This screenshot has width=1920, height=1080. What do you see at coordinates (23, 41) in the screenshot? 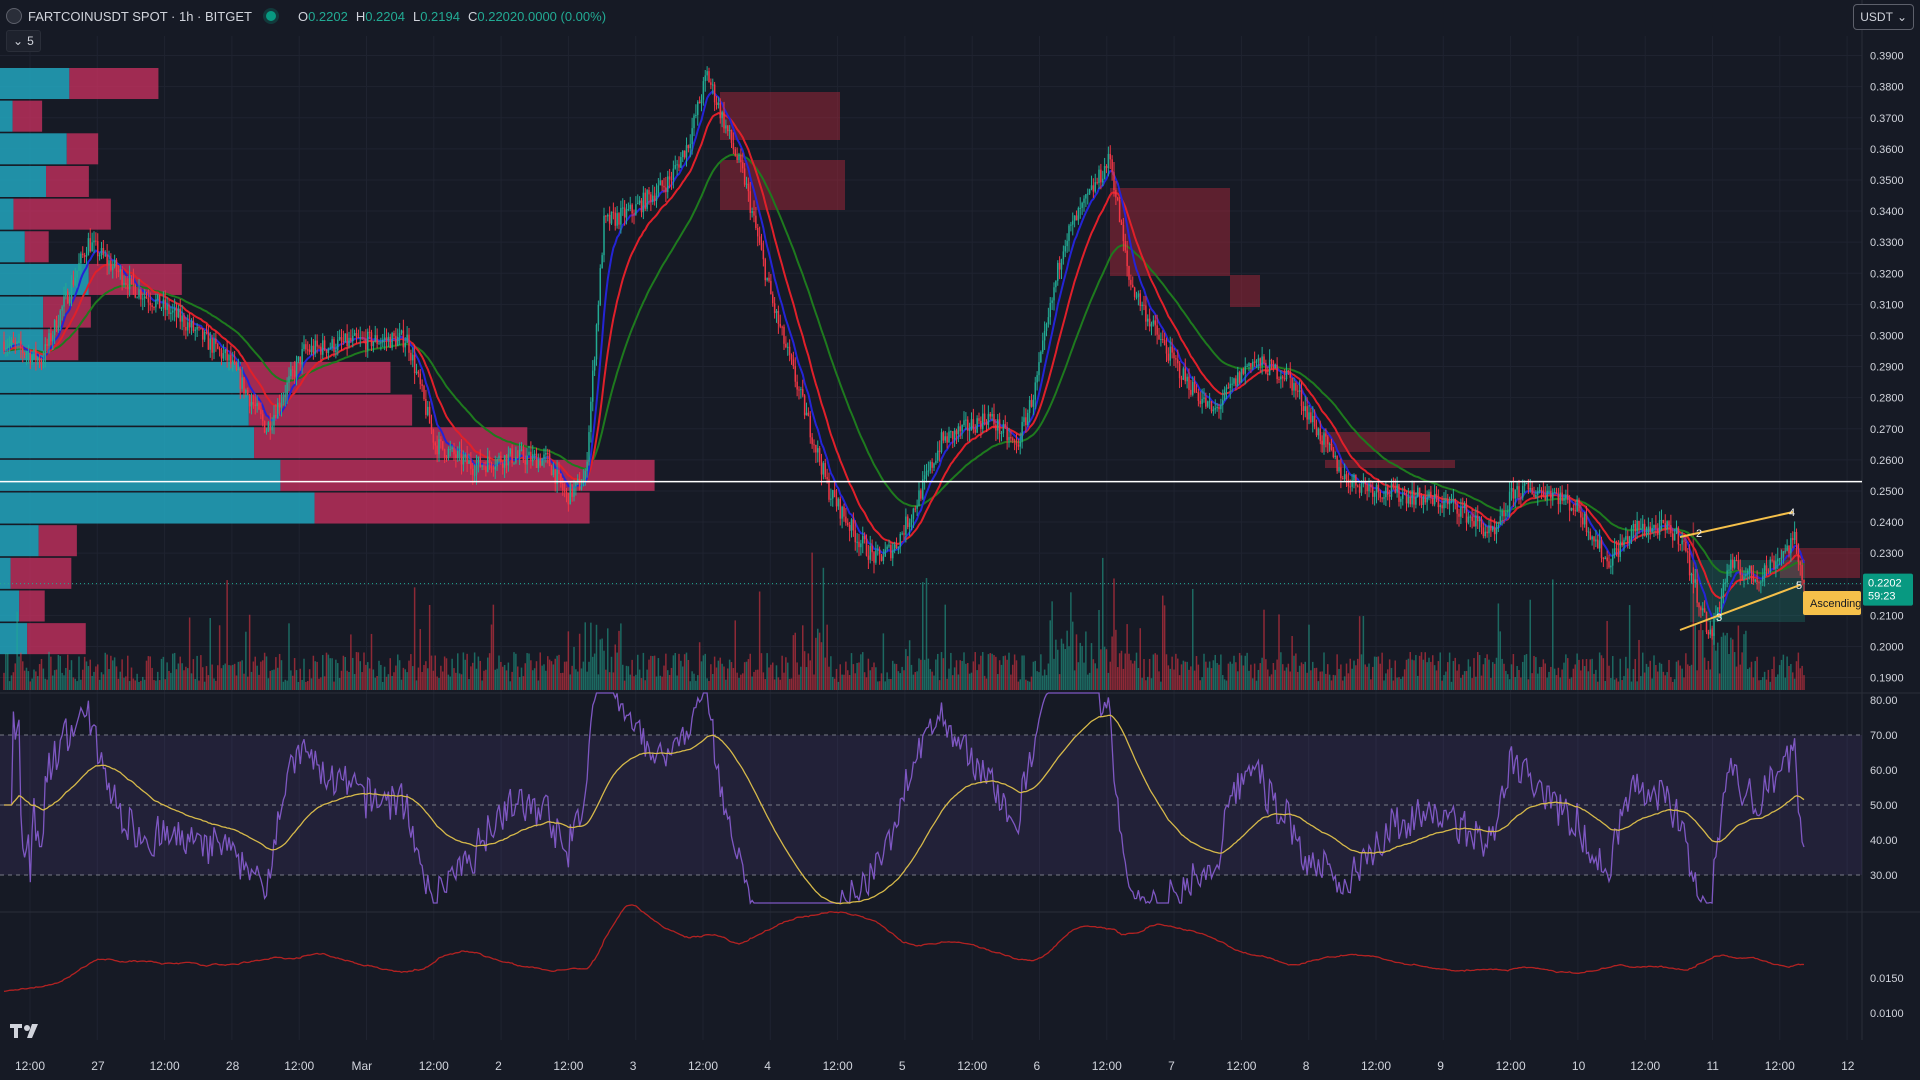
I see `indicators-toggle: ⌄ 5` at bounding box center [23, 41].